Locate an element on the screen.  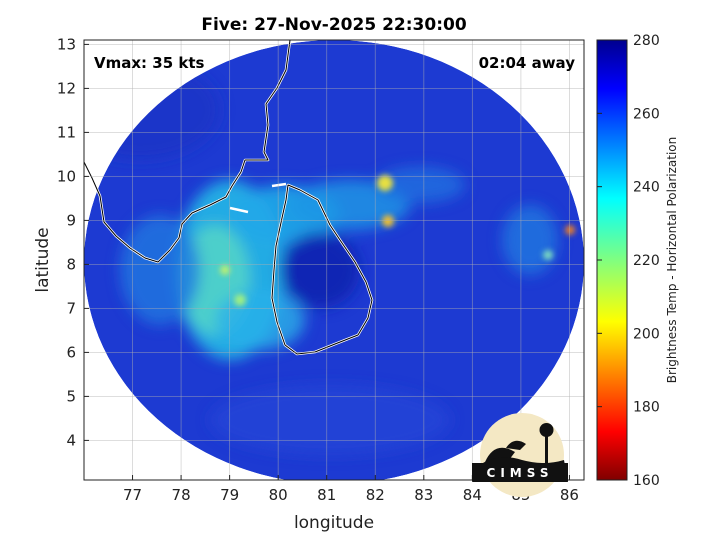
x-tick-label: 82 is located at coordinates (375, 495).